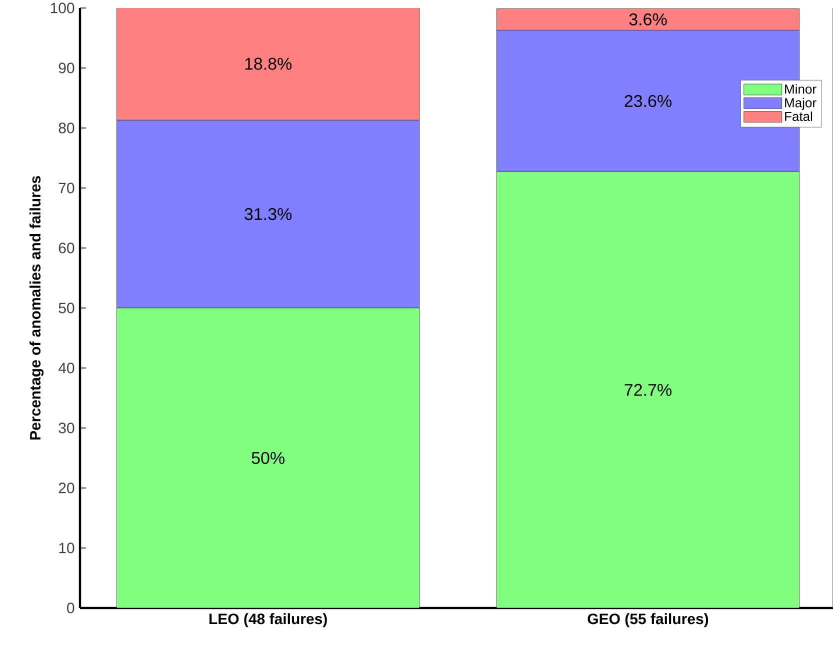  What do you see at coordinates (66, 128) in the screenshot?
I see `y-tick-label: 80` at bounding box center [66, 128].